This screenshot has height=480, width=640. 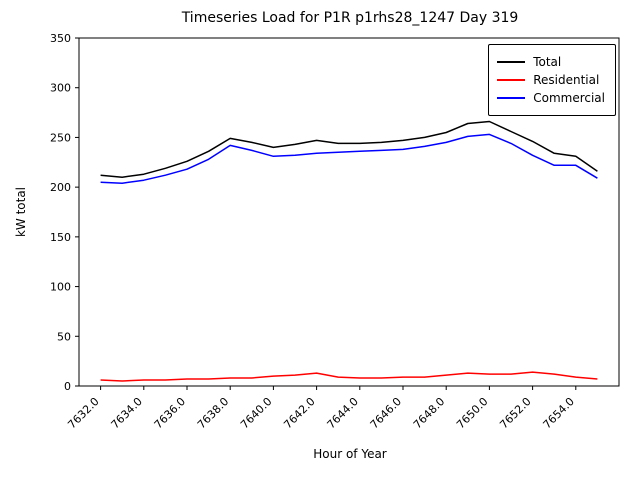 What do you see at coordinates (511, 62) in the screenshot?
I see `legend-swatch-total` at bounding box center [511, 62].